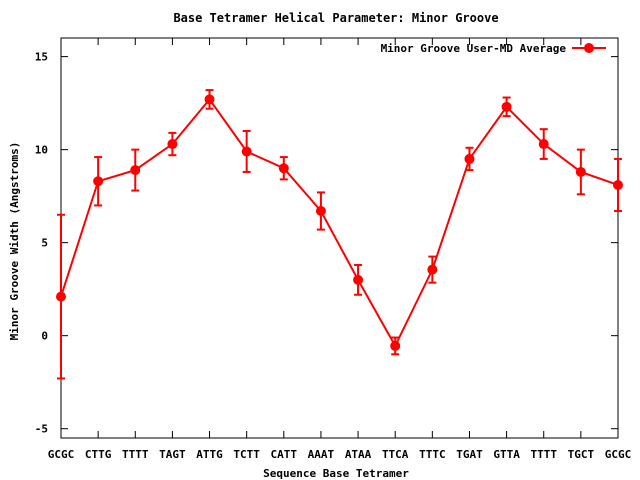 The height and width of the screenshot is (480, 640). I want to click on legend-marker, so click(589, 48).